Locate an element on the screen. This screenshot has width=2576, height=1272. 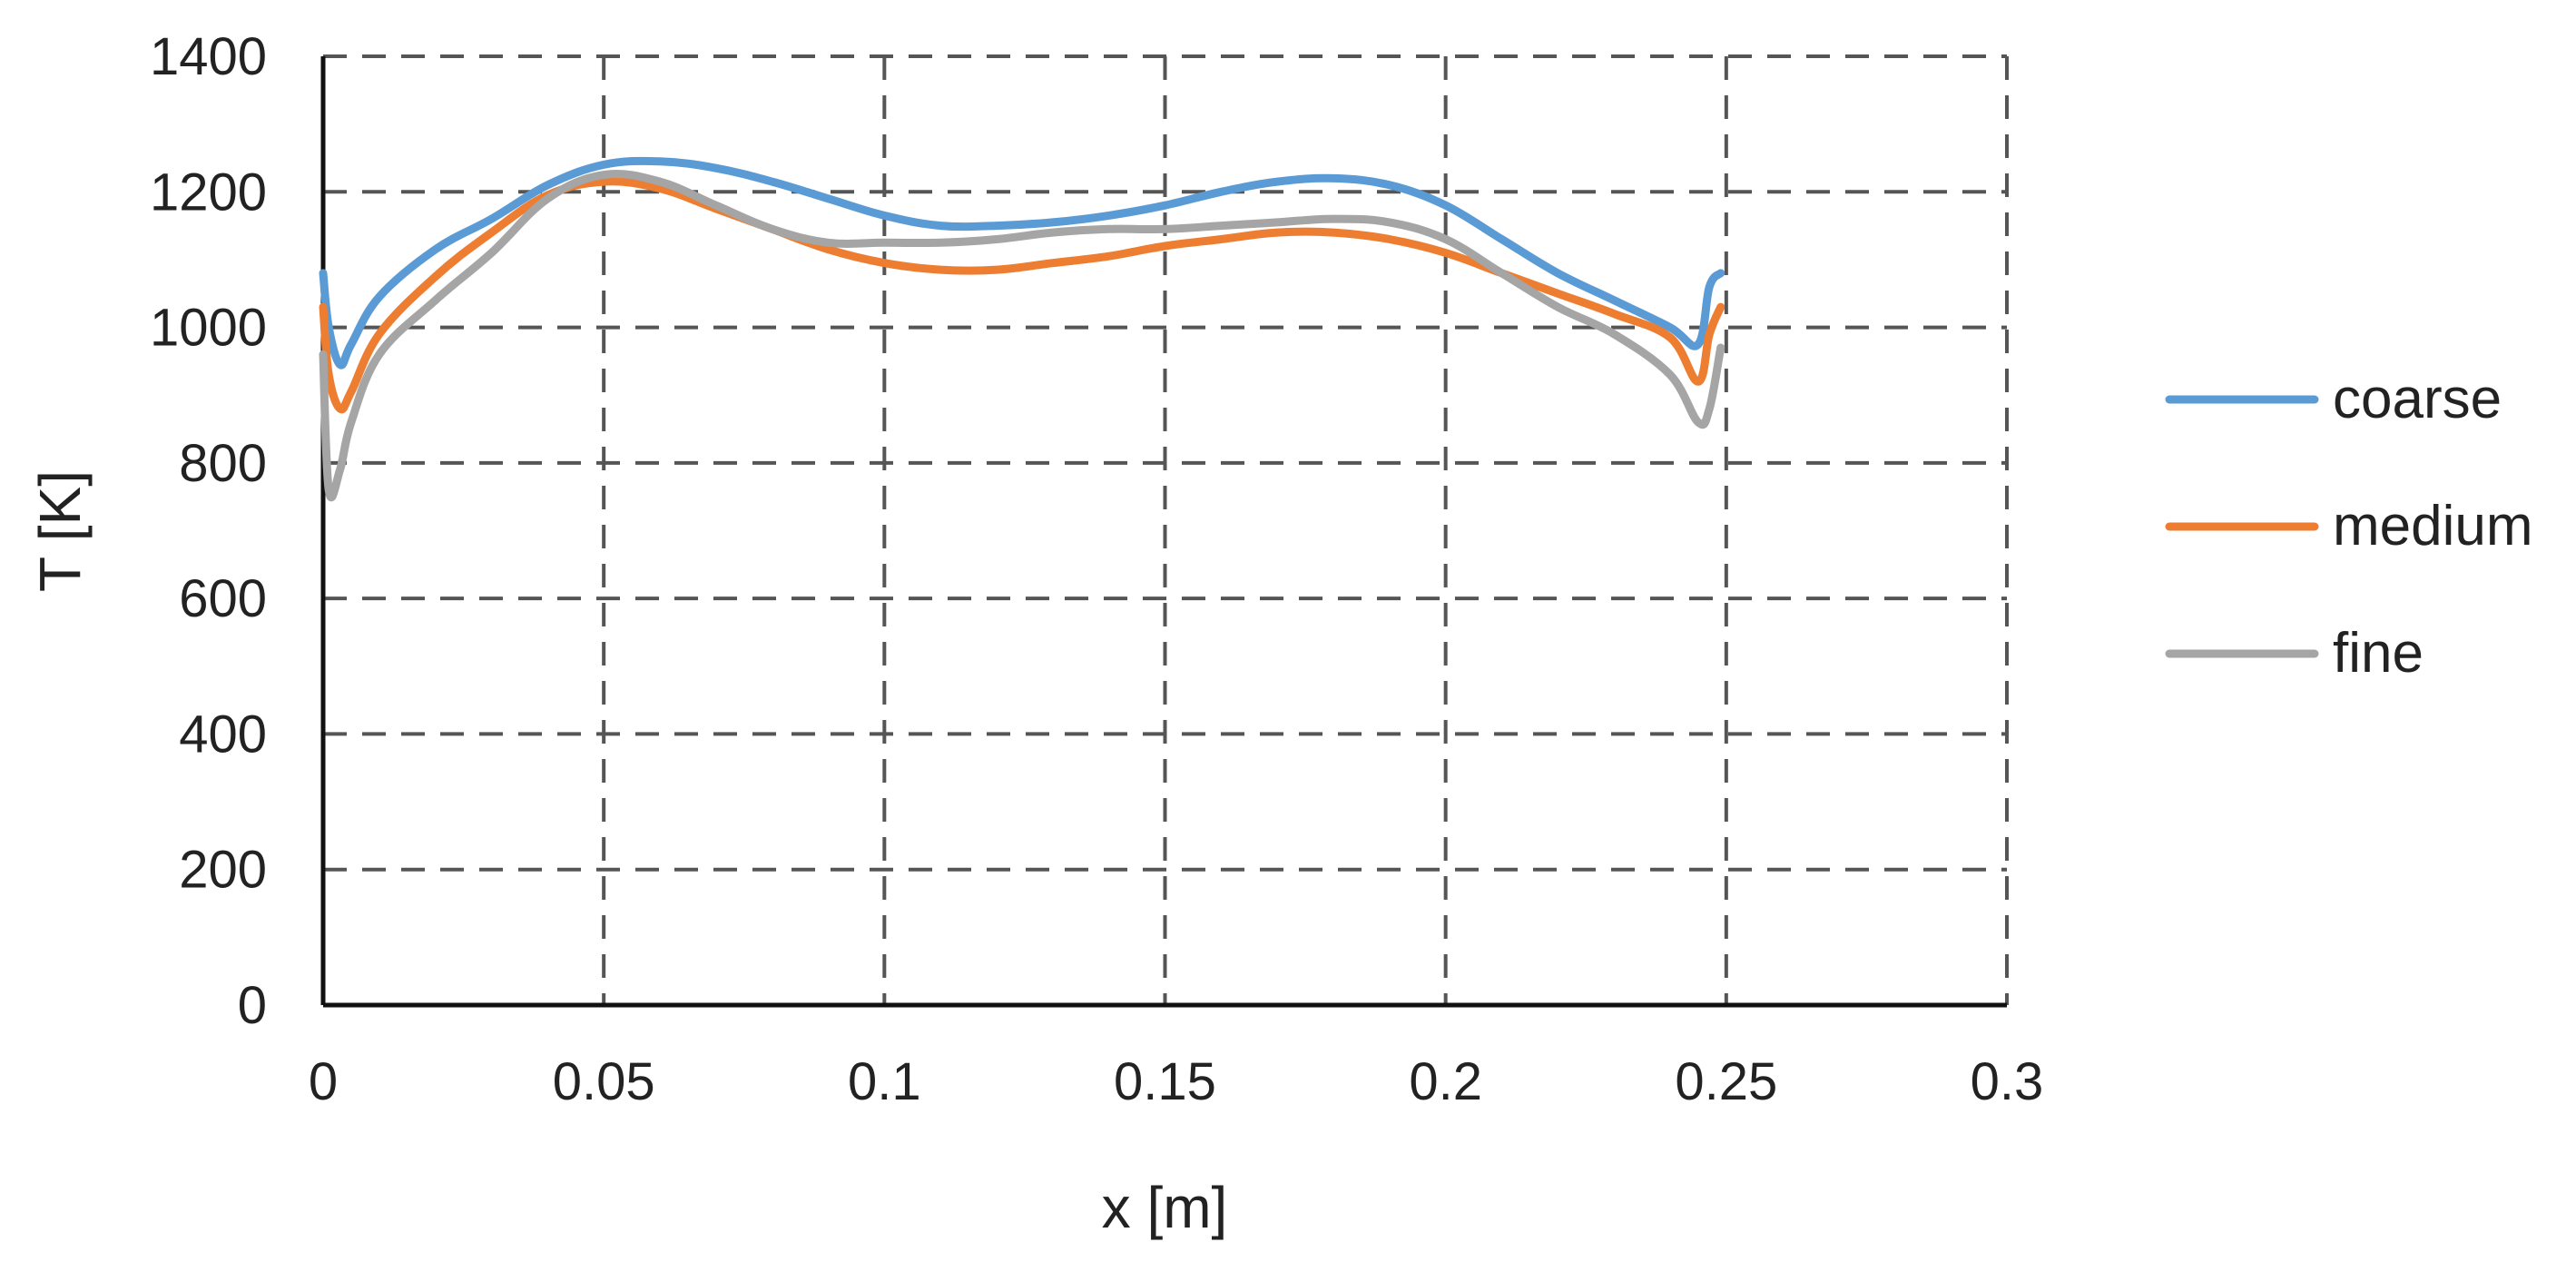
series-lines is located at coordinates (1022, 329).